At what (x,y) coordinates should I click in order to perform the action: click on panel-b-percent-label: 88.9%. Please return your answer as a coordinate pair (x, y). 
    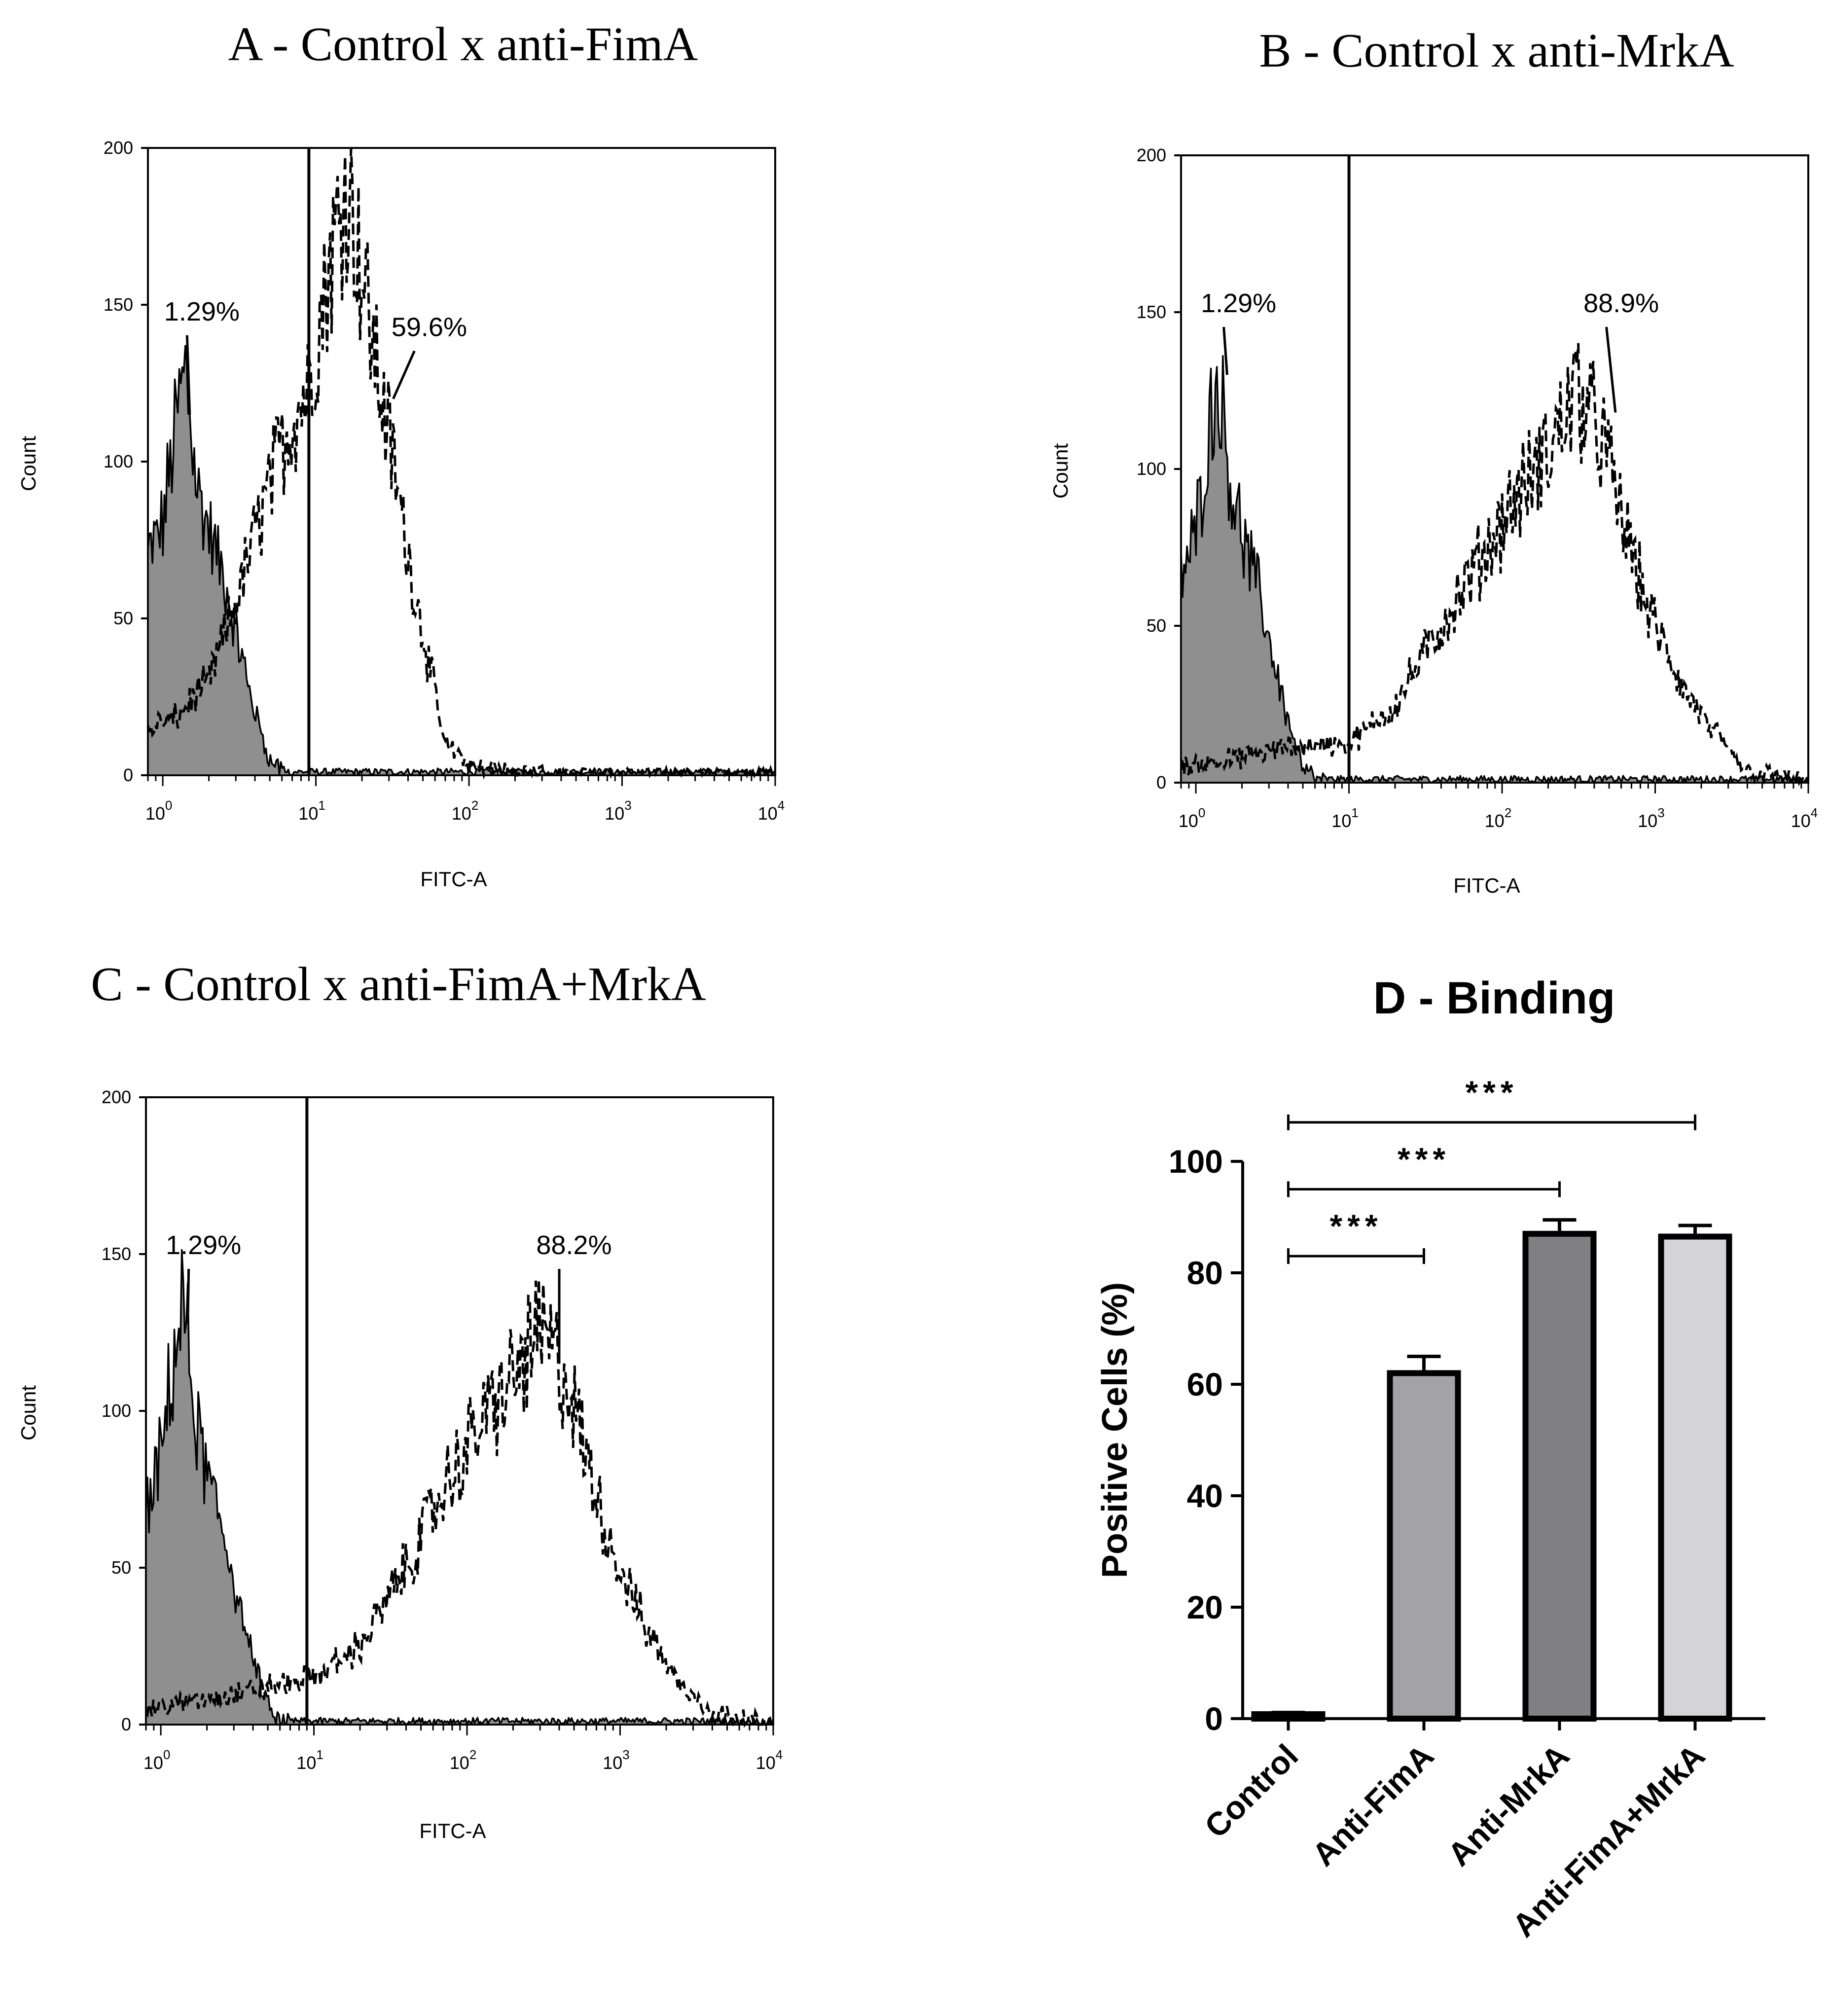
    Looking at the image, I should click on (1621, 303).